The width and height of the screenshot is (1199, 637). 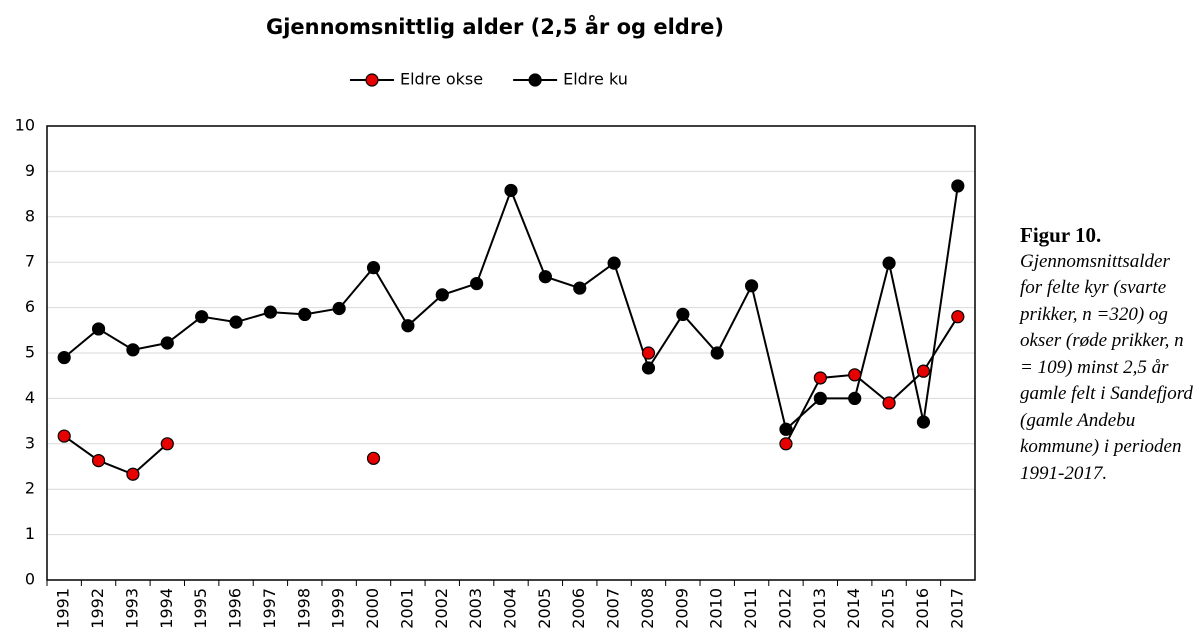 What do you see at coordinates (819, 608) in the screenshot?
I see `x-tick-label: 2013` at bounding box center [819, 608].